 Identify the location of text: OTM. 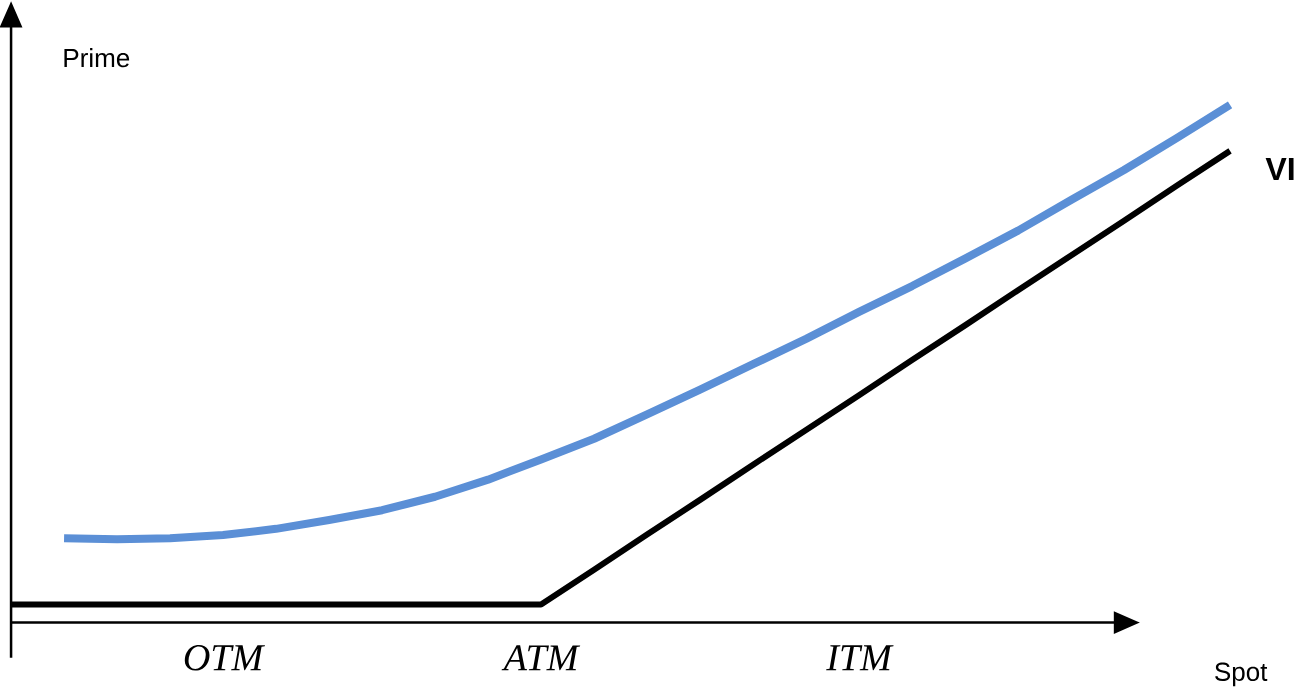
(224, 657).